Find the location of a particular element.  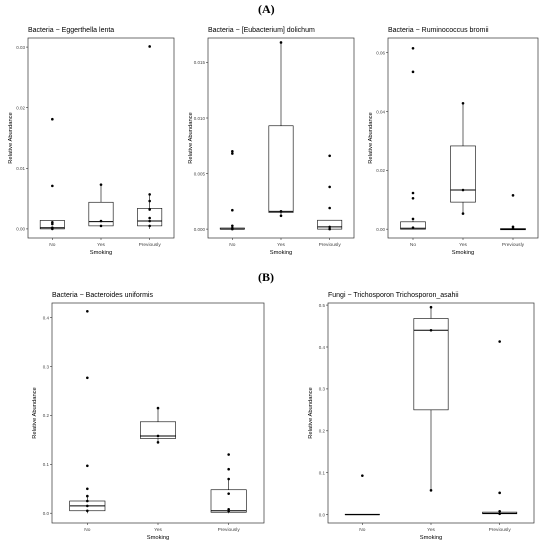

chart-0-xtick-label: Previously is located at coordinates (150, 245).